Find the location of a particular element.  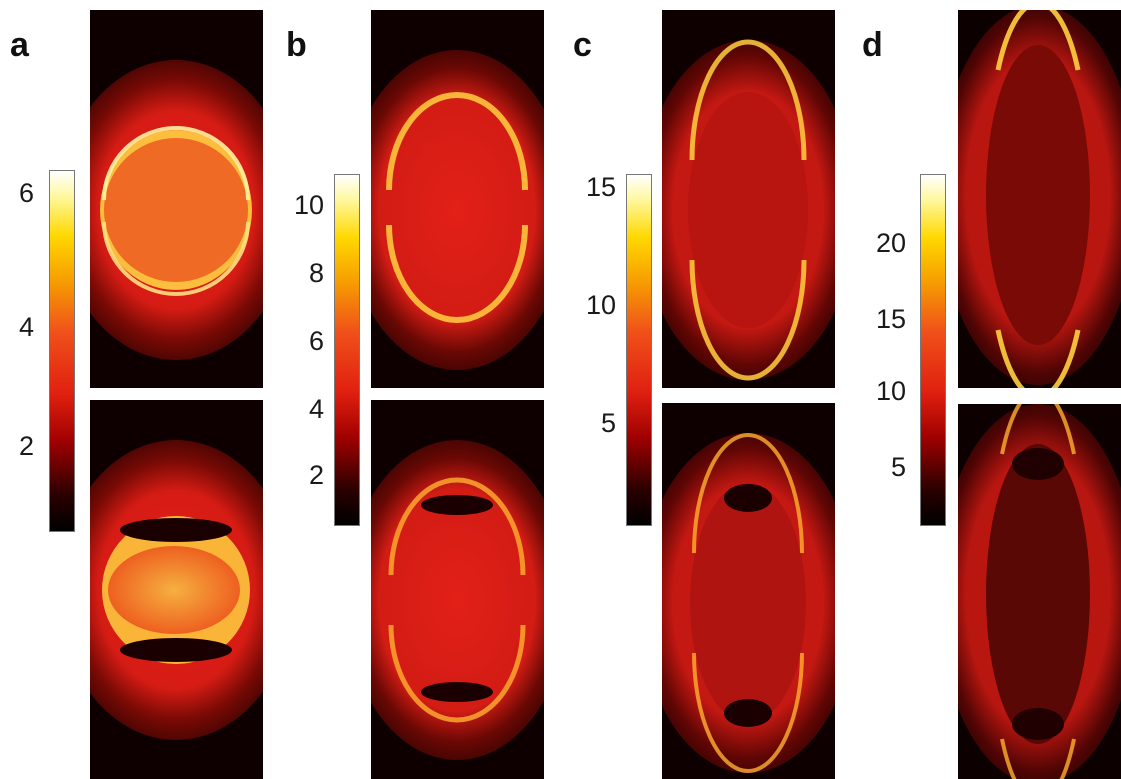

colorbar-b is located at coordinates (347, 350).